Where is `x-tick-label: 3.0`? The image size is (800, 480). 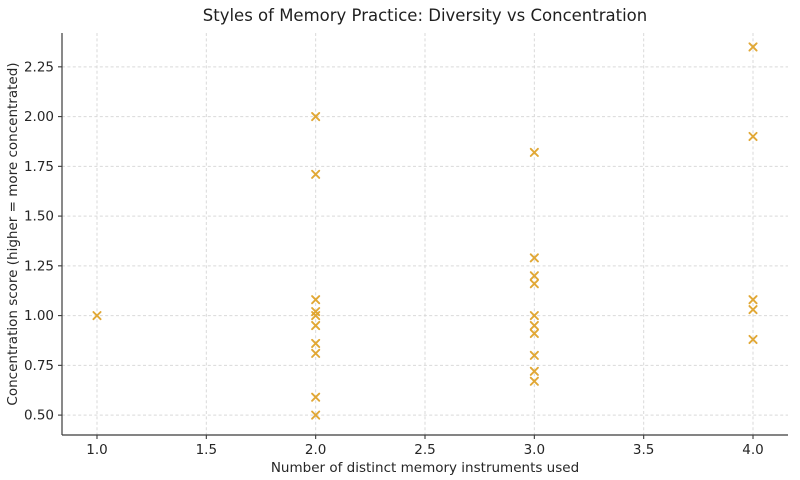 x-tick-label: 3.0 is located at coordinates (534, 450).